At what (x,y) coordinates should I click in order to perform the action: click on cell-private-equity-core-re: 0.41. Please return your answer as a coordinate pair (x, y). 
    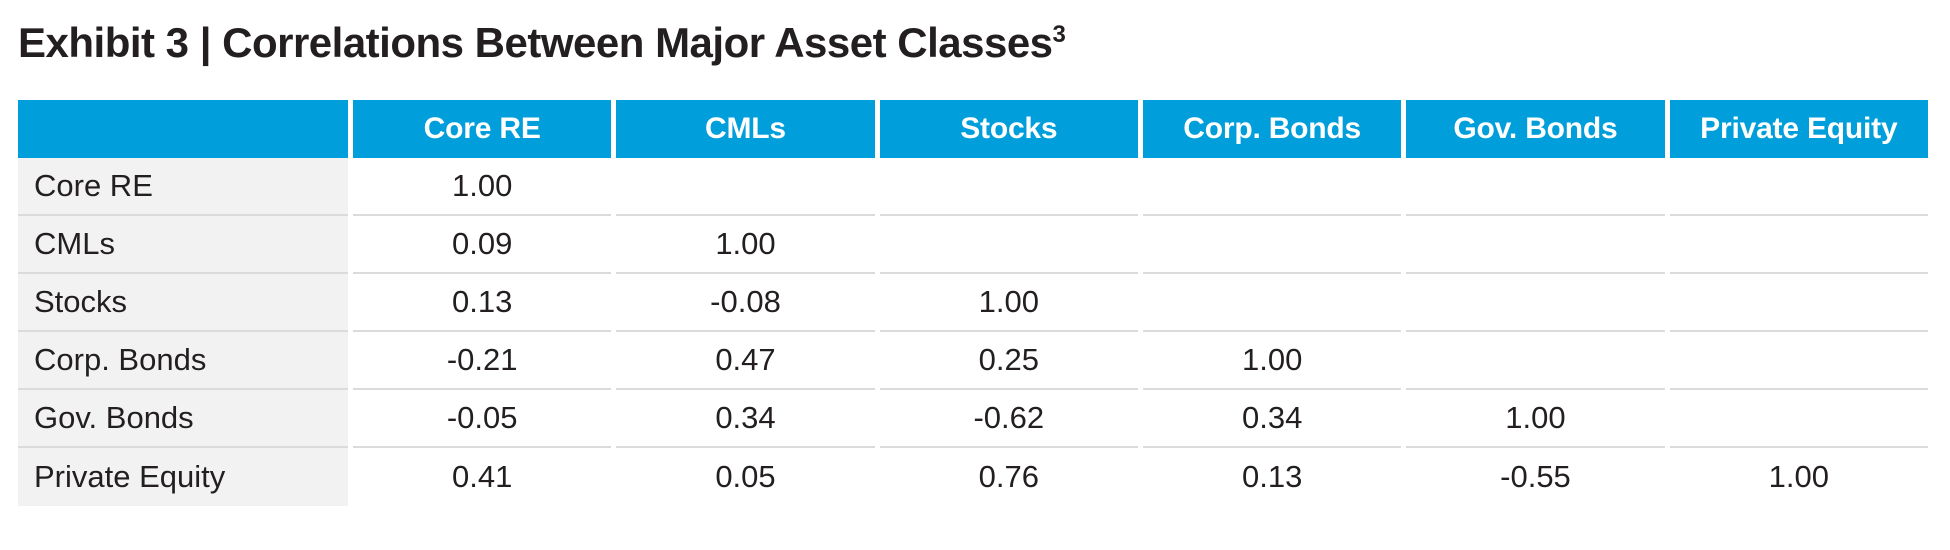
    Looking at the image, I should click on (482, 477).